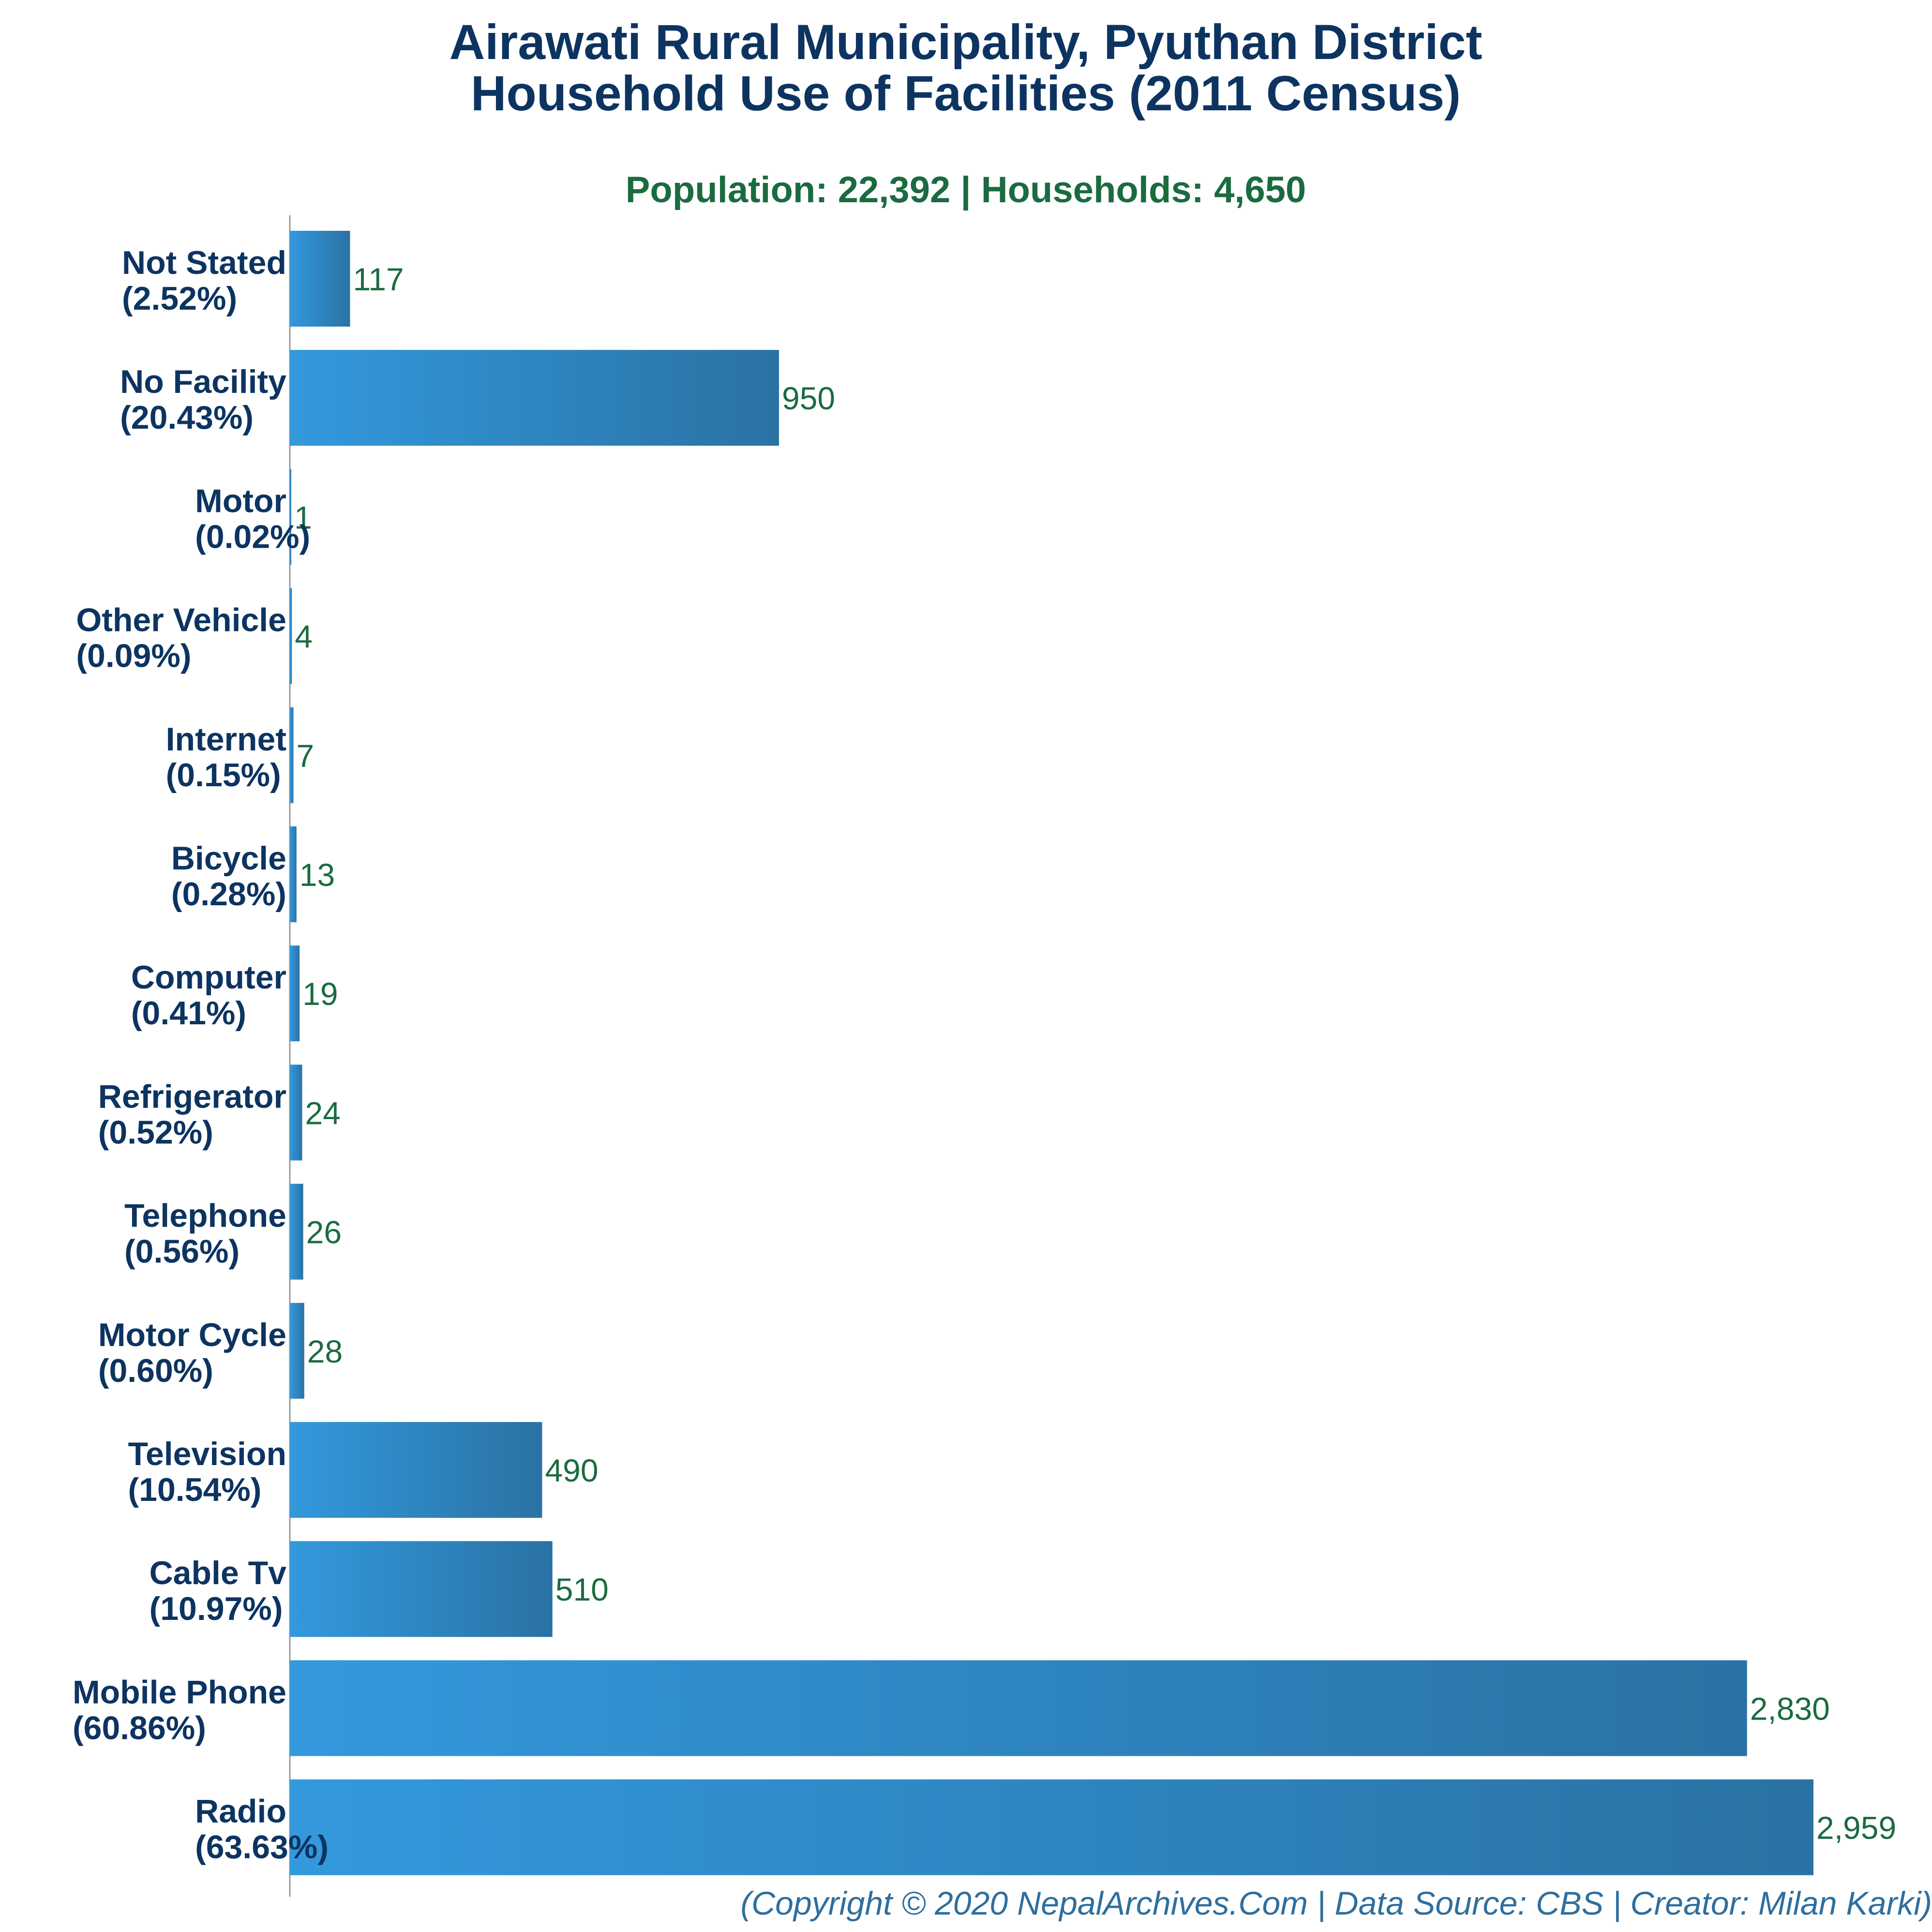 This screenshot has width=1932, height=1932. What do you see at coordinates (262, 1847) in the screenshot?
I see `percent-label-radio: (63.63%)` at bounding box center [262, 1847].